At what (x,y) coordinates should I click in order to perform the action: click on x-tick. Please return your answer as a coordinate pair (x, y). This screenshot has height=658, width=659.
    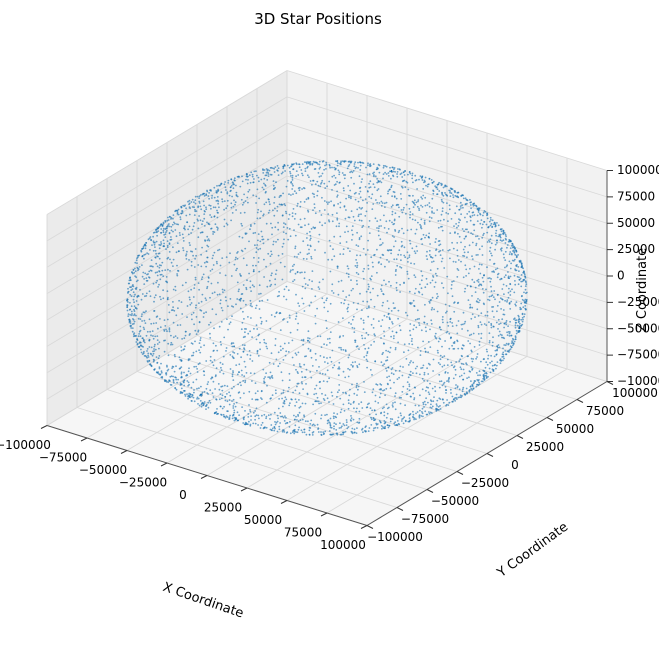
    Looking at the image, I should click on (124, 452).